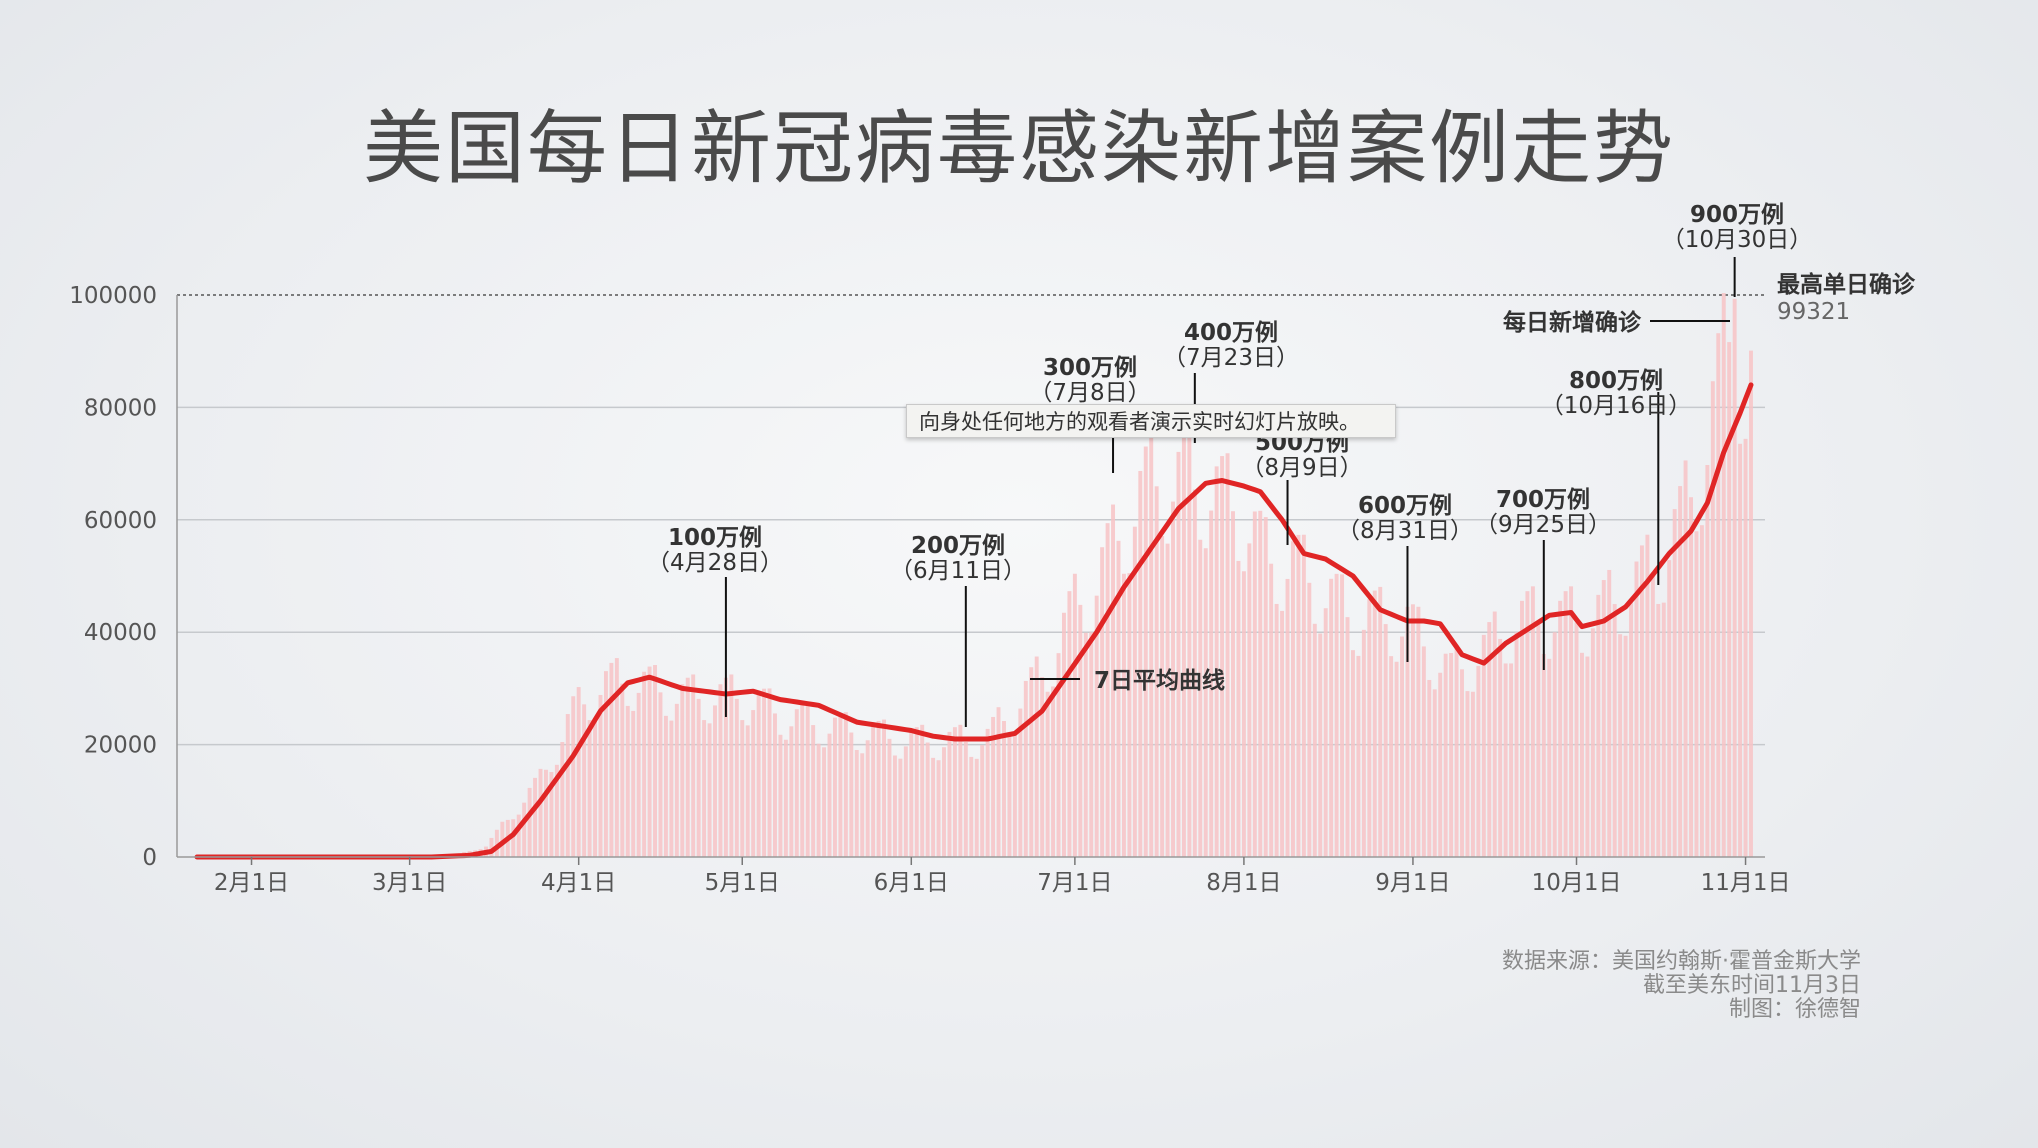 This screenshot has width=2038, height=1148. What do you see at coordinates (1572, 322) in the screenshot?
I see `daily-series-label: 每日新增确诊` at bounding box center [1572, 322].